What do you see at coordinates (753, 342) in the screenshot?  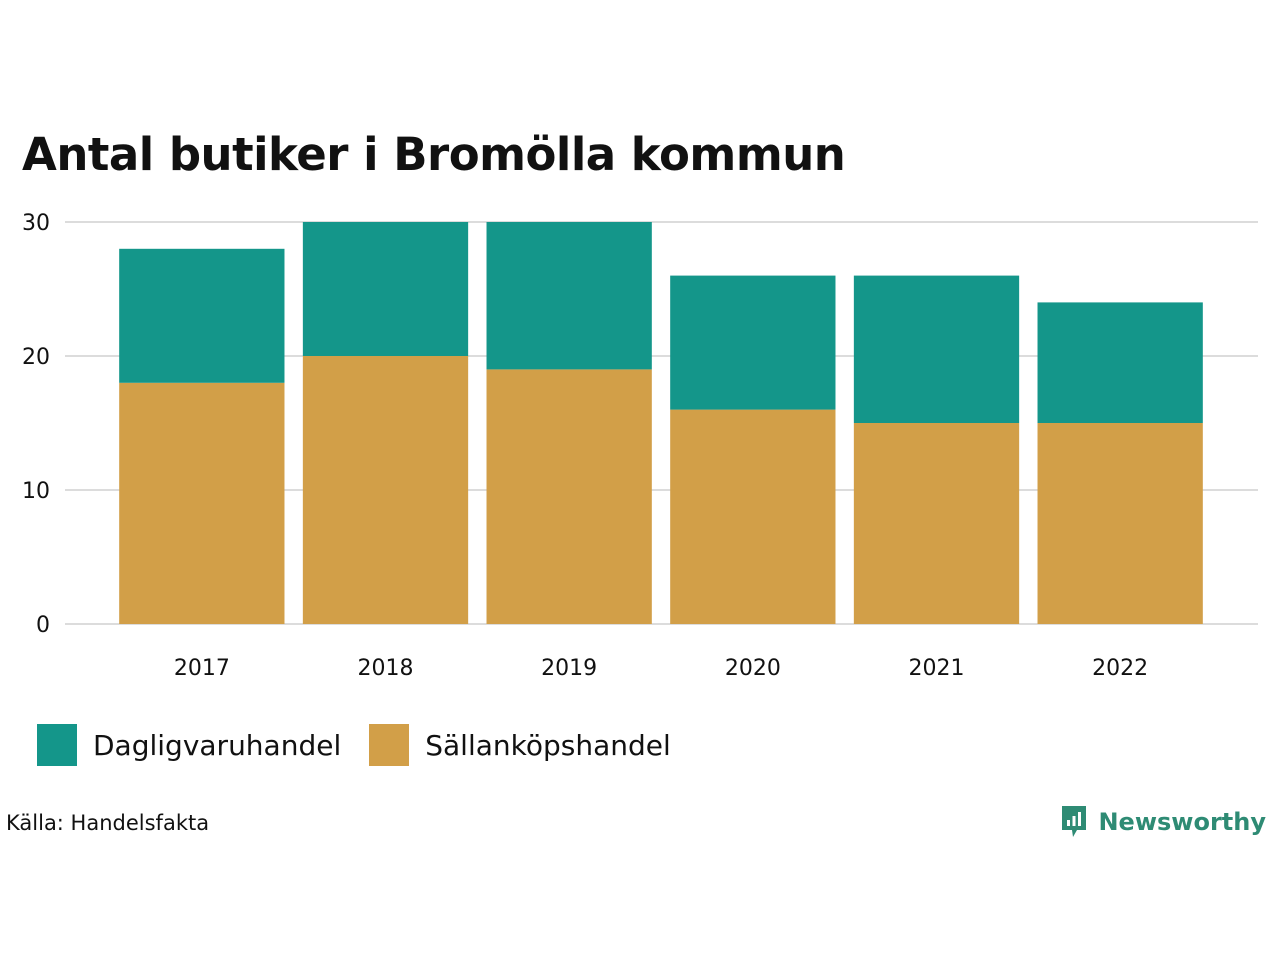 I see `bar-2020-dagligvaruhandel` at bounding box center [753, 342].